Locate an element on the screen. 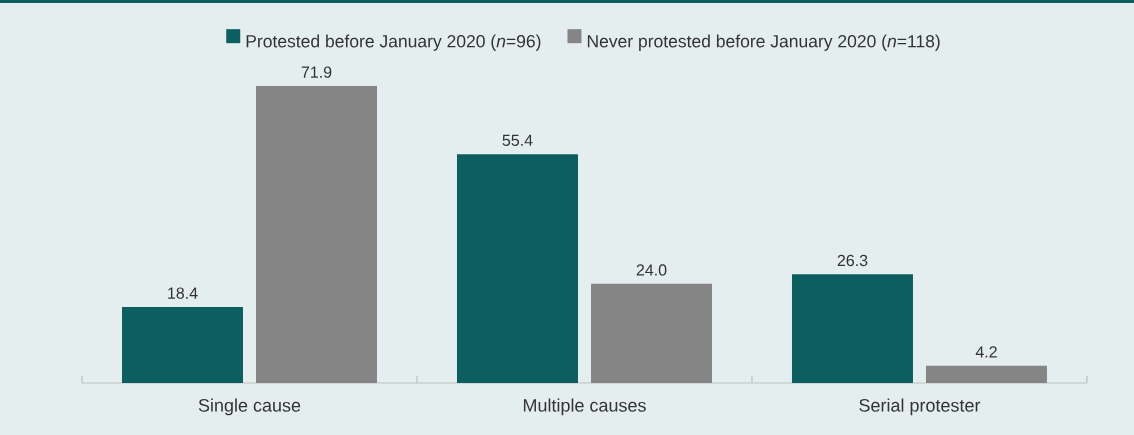 The image size is (1134, 435). data-label: 71.9 is located at coordinates (316, 72).